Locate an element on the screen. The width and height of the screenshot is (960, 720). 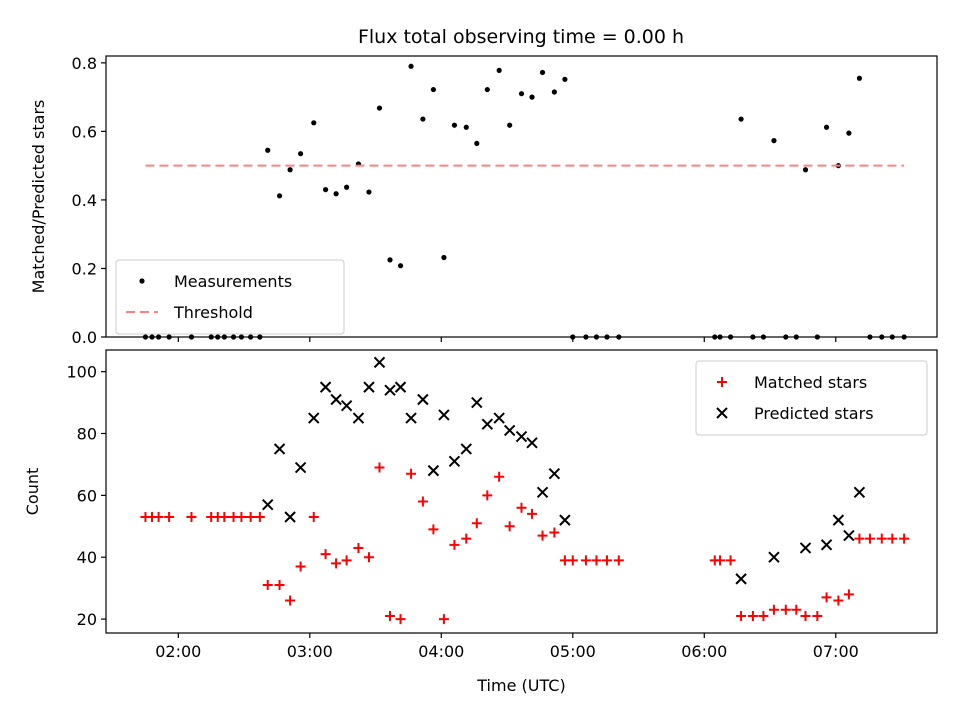
bottom-legend-swatch is located at coordinates (722, 382).